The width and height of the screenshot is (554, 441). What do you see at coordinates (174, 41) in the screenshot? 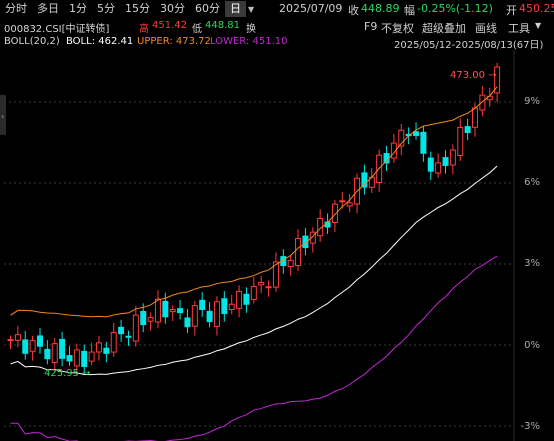
I see `upper-value: UPPER: 473.72` at bounding box center [174, 41].